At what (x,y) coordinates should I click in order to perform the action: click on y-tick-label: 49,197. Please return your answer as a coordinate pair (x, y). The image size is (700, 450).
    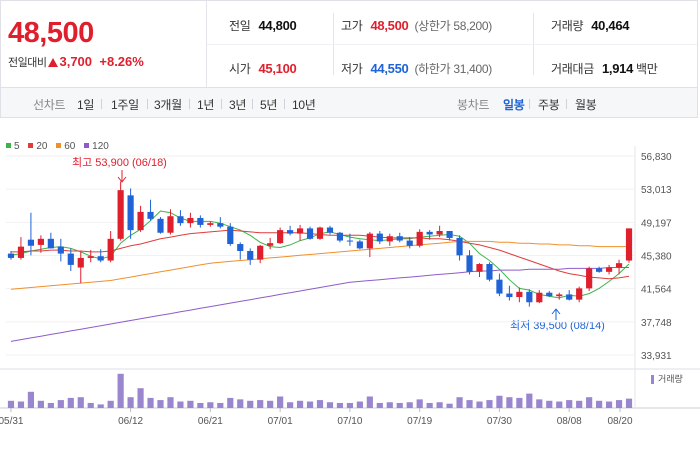
    Looking at the image, I should click on (656, 223).